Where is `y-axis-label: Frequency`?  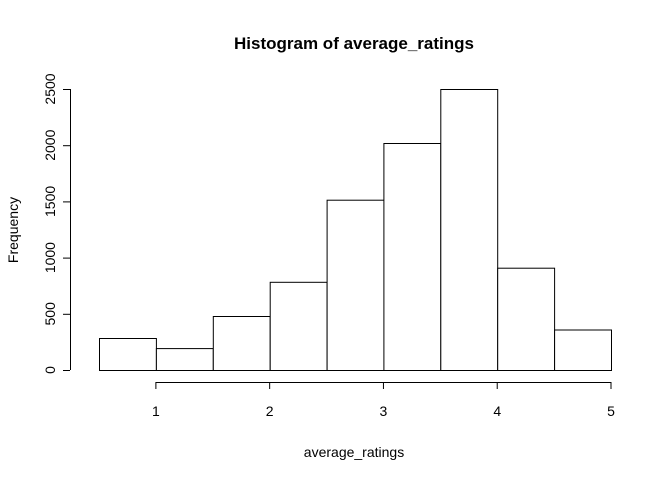
y-axis-label: Frequency is located at coordinates (13, 230).